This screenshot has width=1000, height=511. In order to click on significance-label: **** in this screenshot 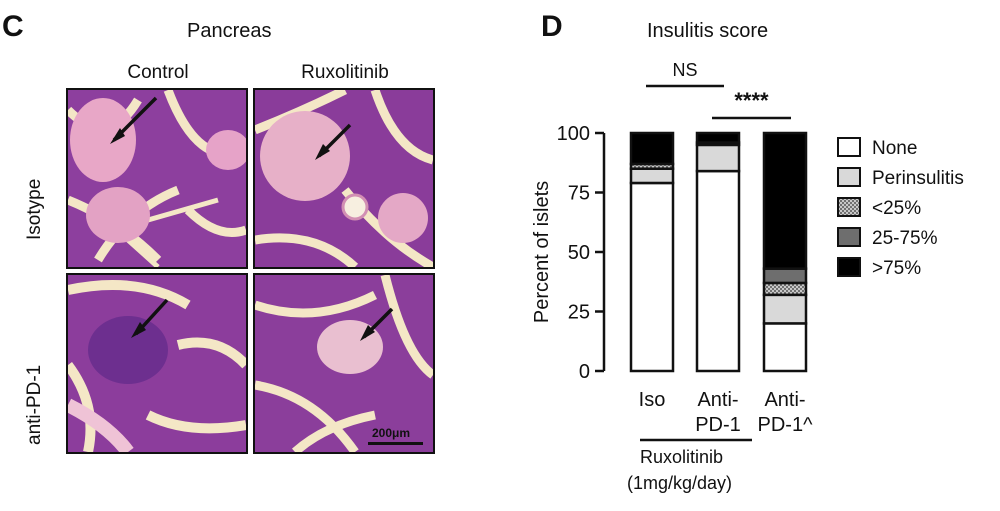, I will do `click(751, 100)`.